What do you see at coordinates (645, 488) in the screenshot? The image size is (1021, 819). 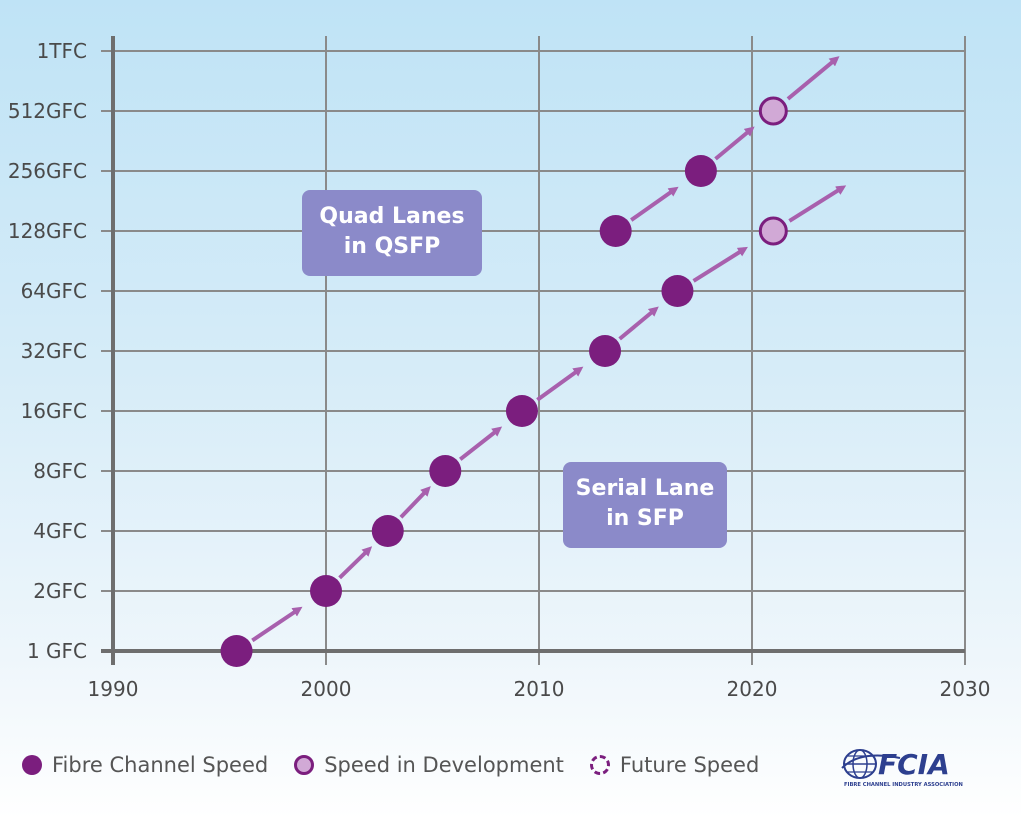 I see `callout-serial-line1: Serial Lane` at bounding box center [645, 488].